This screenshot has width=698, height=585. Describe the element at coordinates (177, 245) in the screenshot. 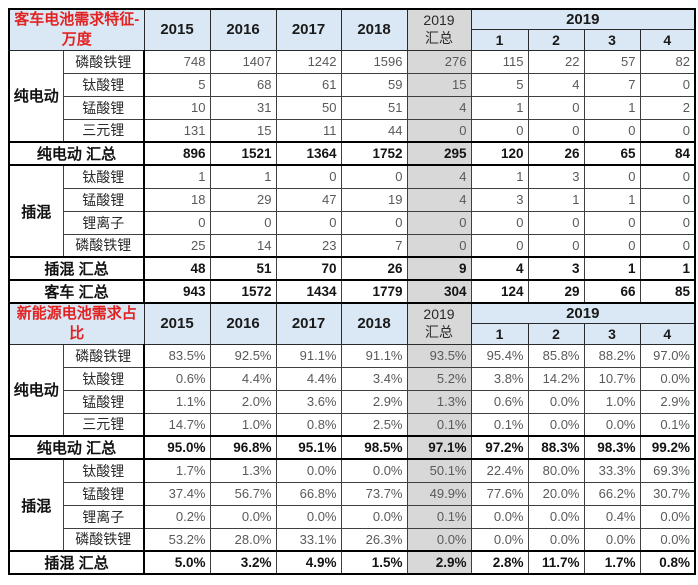

I see `value-cell: 25` at that location.